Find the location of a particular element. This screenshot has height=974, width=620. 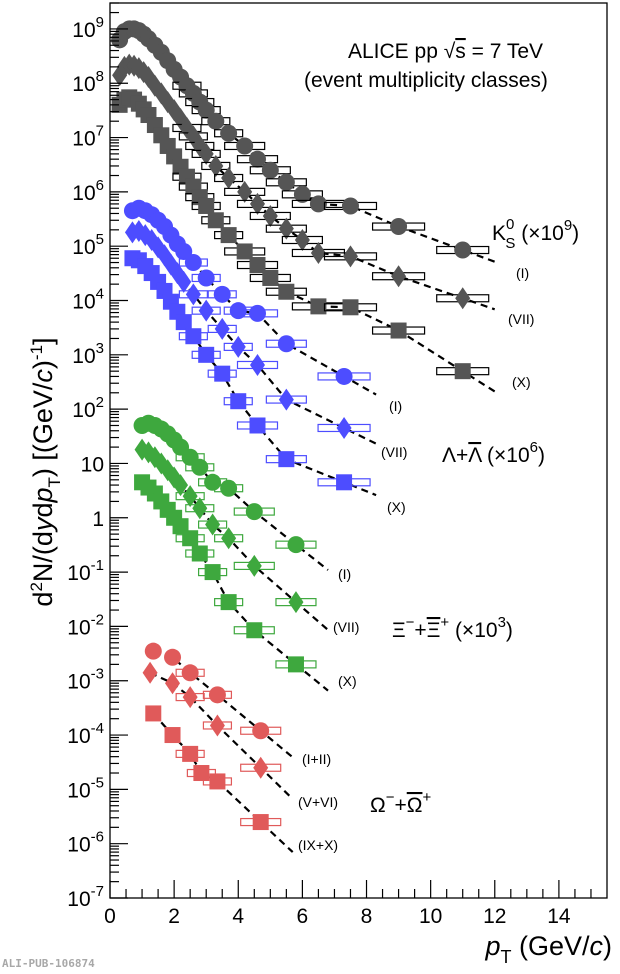

y-tick-label: 10³ is located at coordinates (88, 354).